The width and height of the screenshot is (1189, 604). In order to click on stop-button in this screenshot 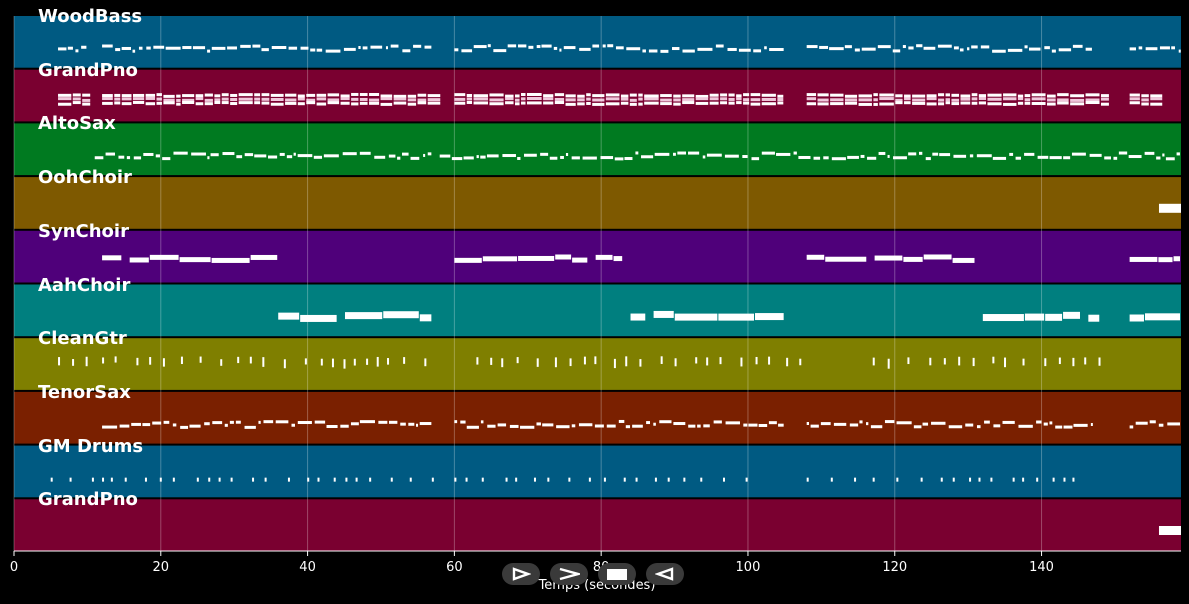, I will do `click(617, 574)`.